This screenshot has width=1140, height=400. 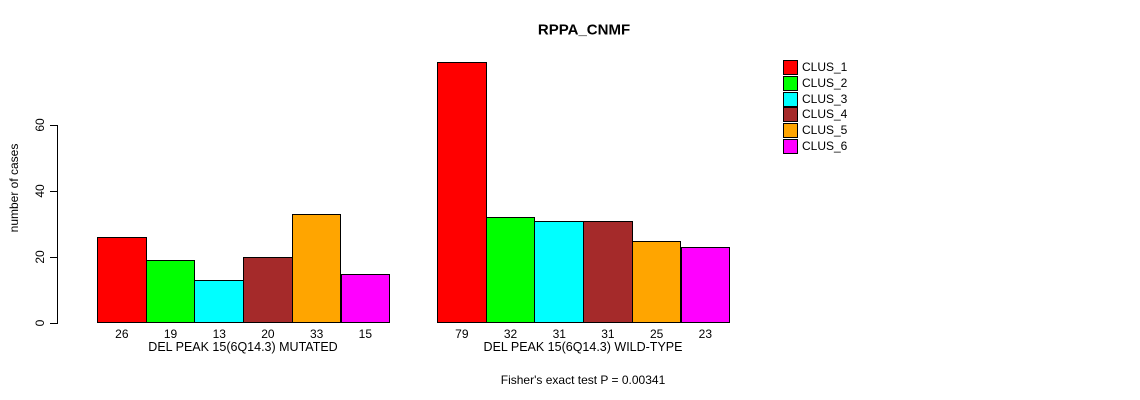 What do you see at coordinates (584, 30) in the screenshot?
I see `chart-title: RPPA_CNMF` at bounding box center [584, 30].